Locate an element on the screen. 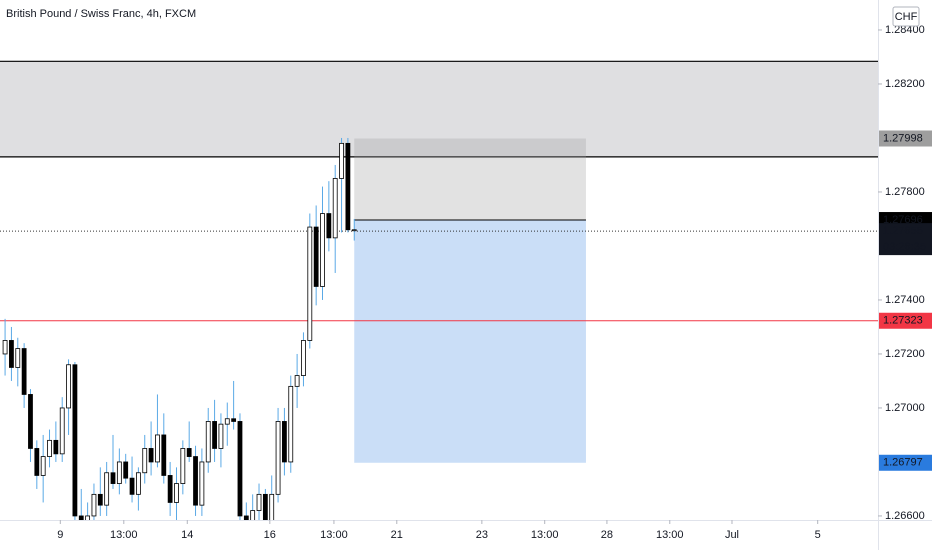  position-stop-zone is located at coordinates (470, 179).